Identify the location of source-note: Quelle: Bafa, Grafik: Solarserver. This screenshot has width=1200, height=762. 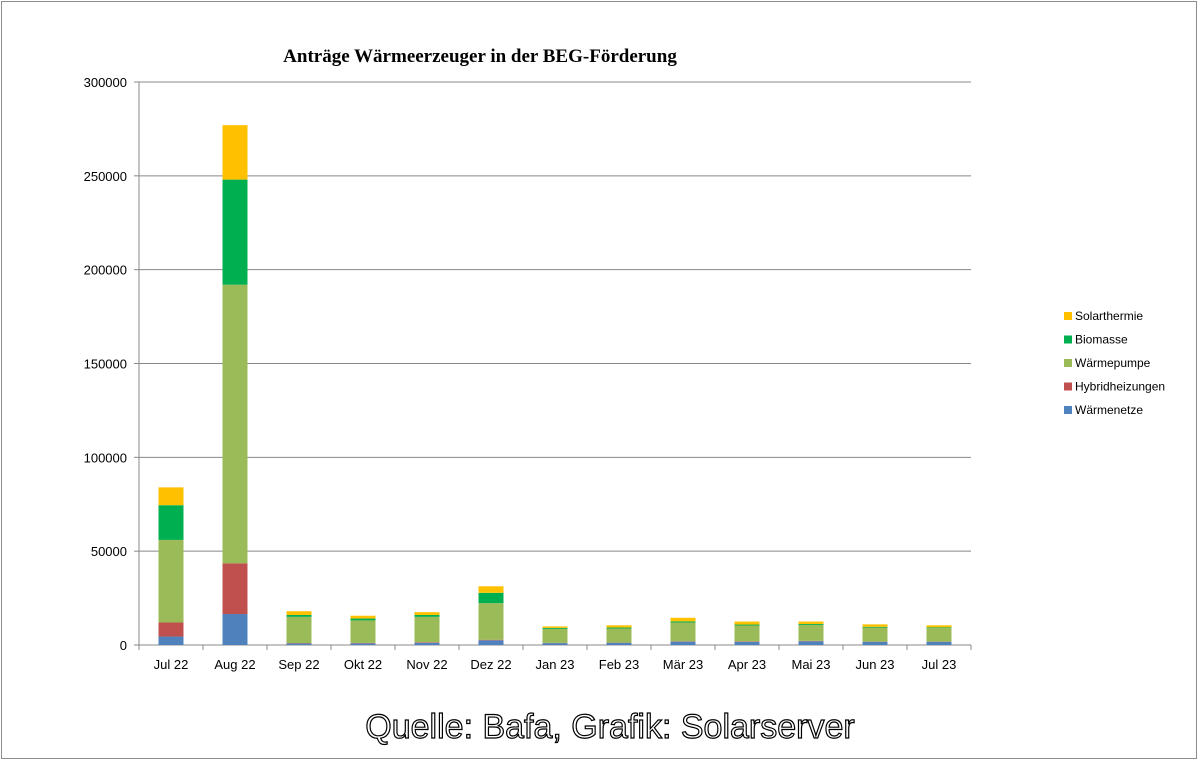
(609, 727).